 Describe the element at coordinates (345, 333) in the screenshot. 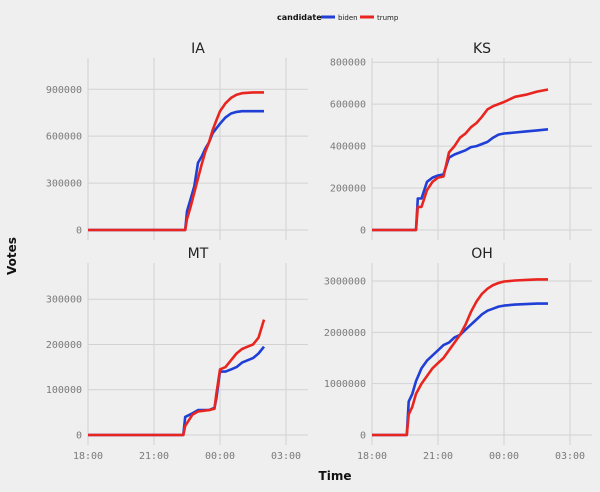

I see `y-tick-label: 2000000` at that location.